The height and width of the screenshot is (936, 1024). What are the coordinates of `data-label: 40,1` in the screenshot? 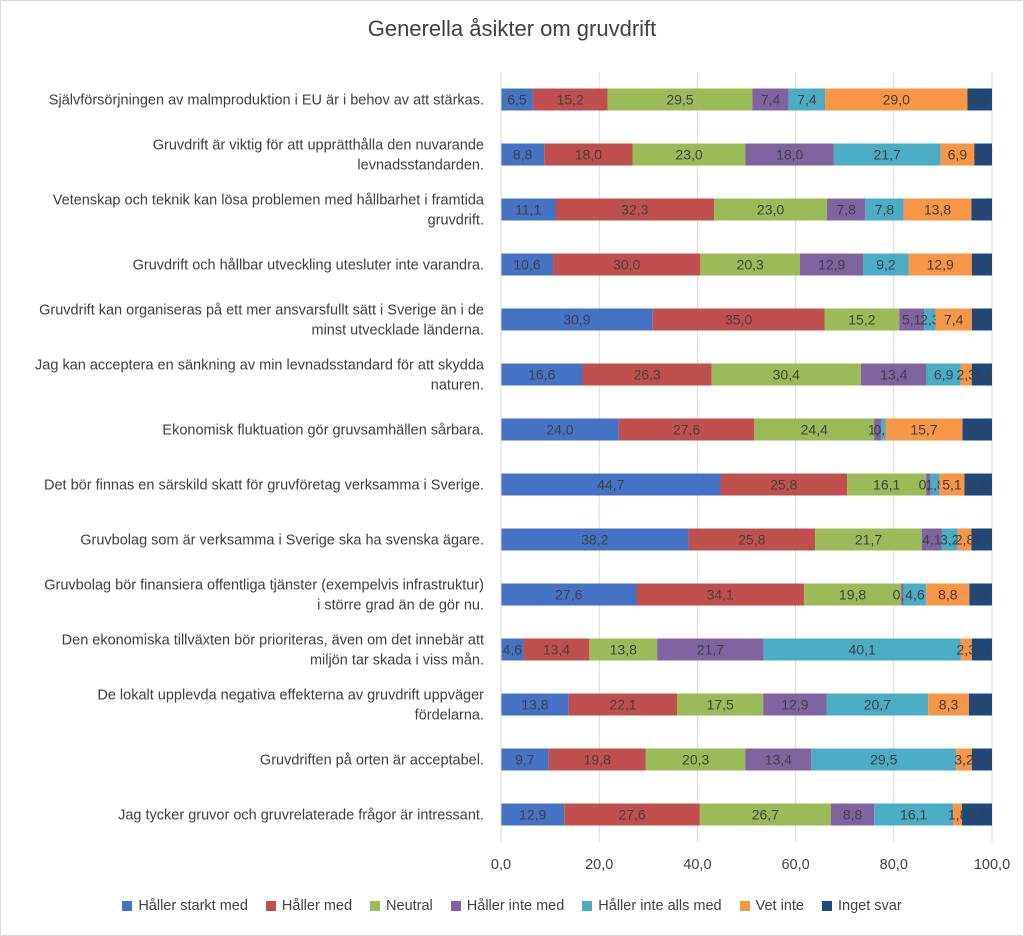 It's located at (862, 650).